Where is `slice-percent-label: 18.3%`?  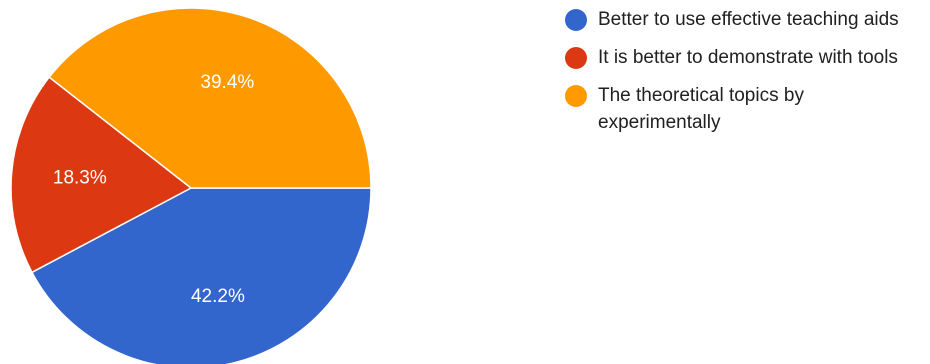 slice-percent-label: 18.3% is located at coordinates (80, 178).